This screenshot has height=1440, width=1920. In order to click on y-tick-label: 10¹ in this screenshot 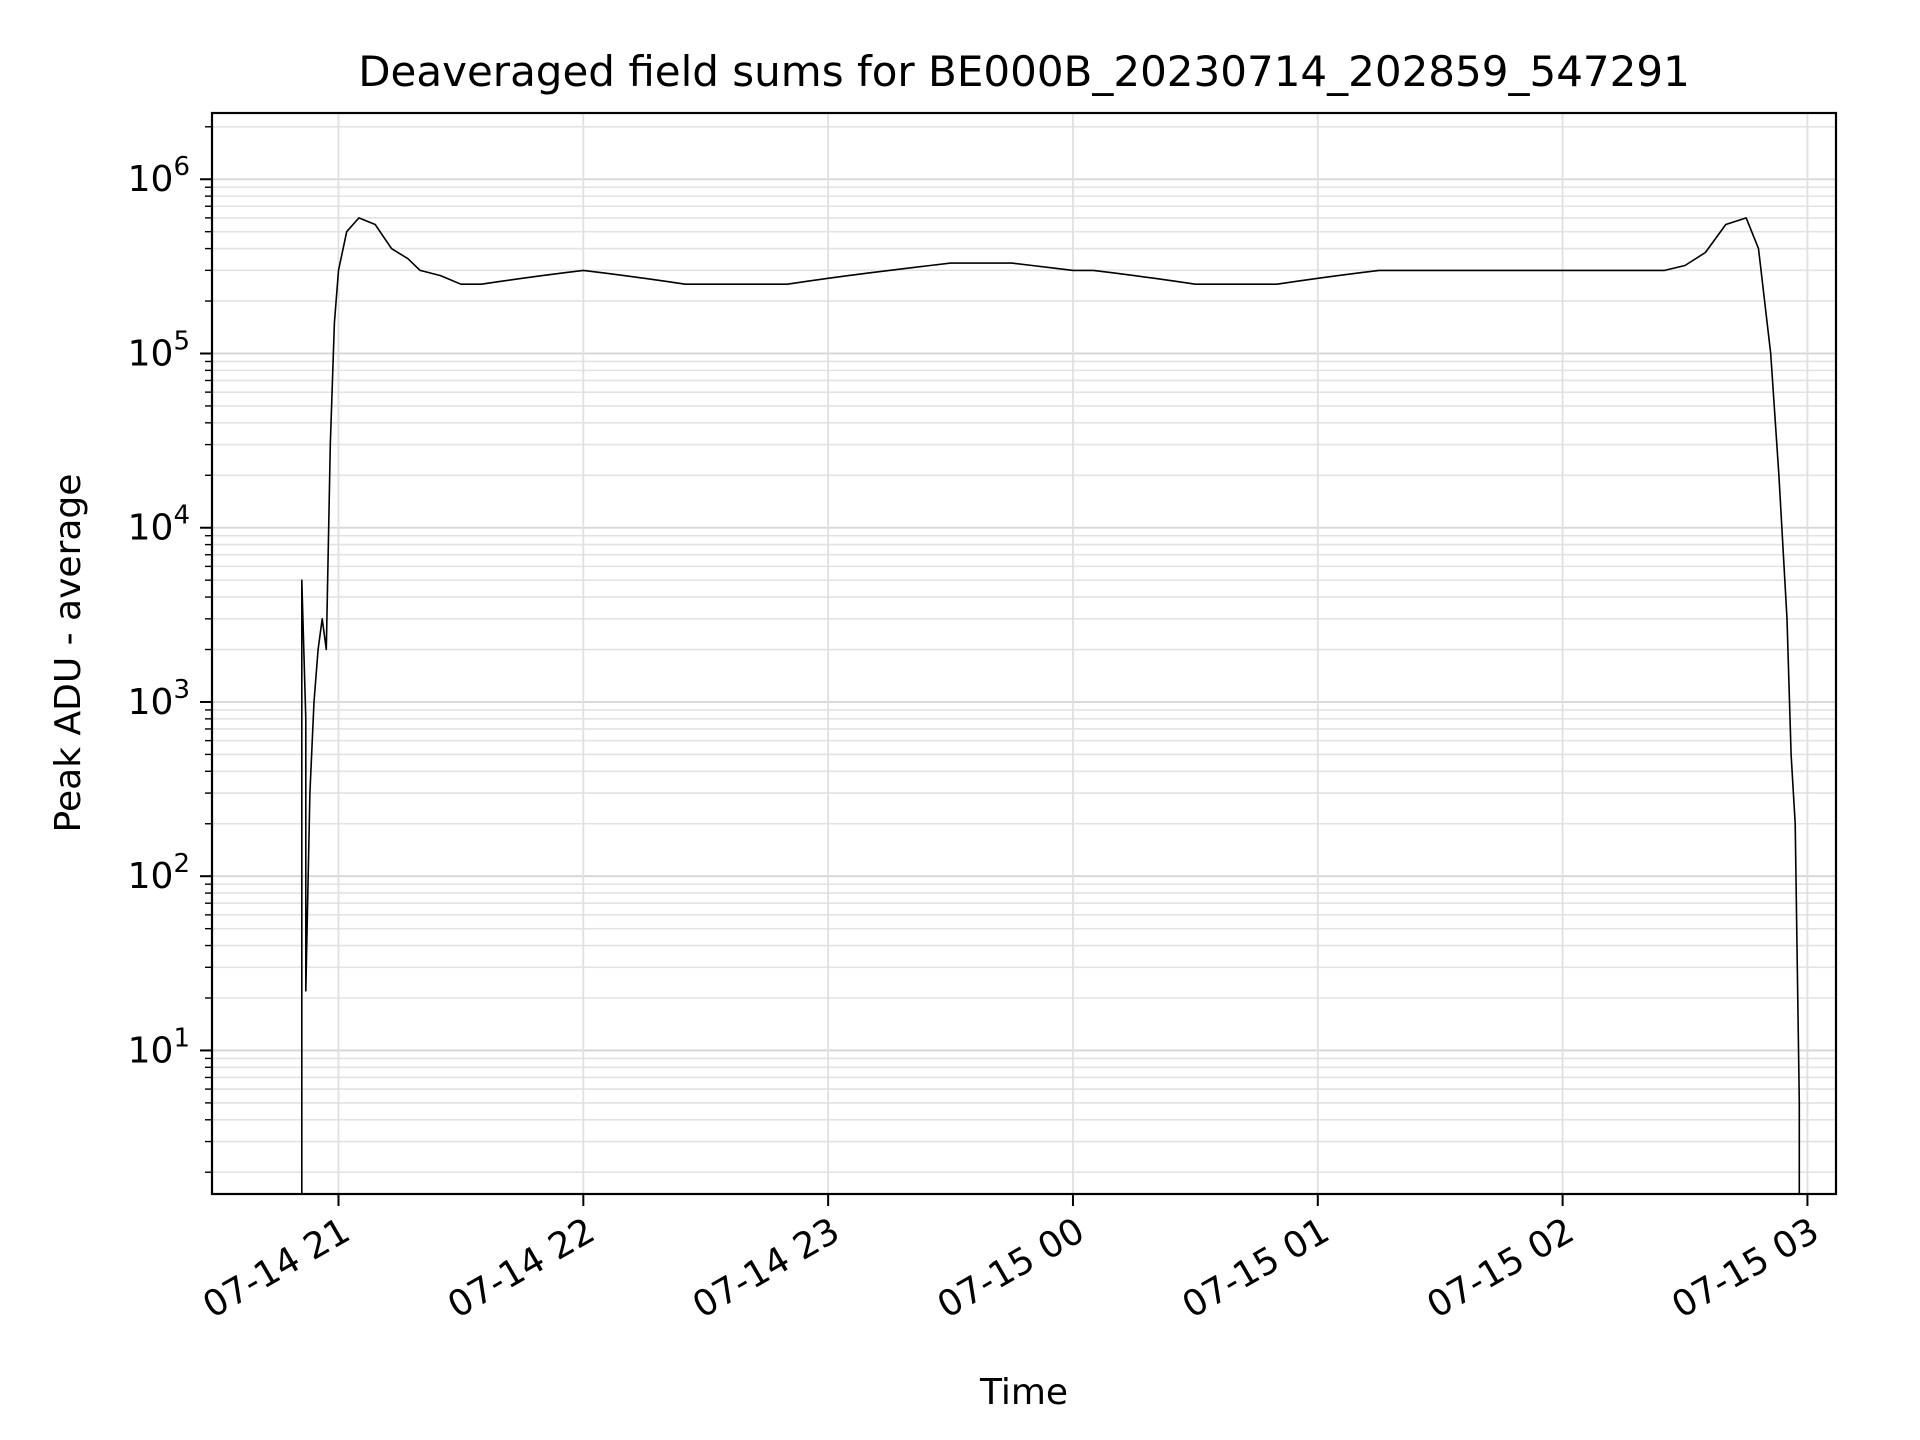, I will do `click(159, 1047)`.